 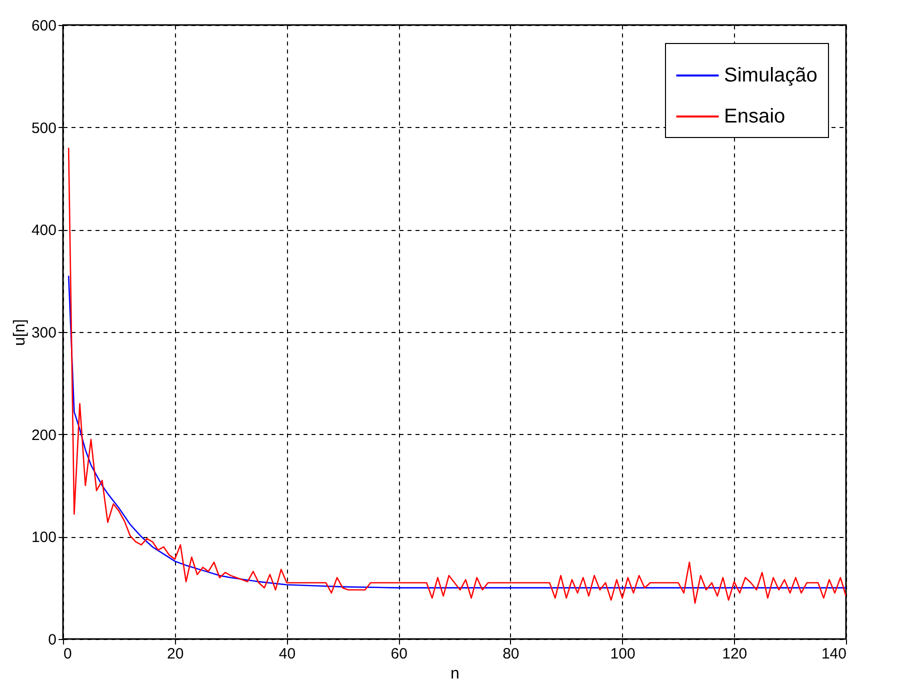 What do you see at coordinates (52, 640) in the screenshot?
I see `y-tick-label: 0` at bounding box center [52, 640].